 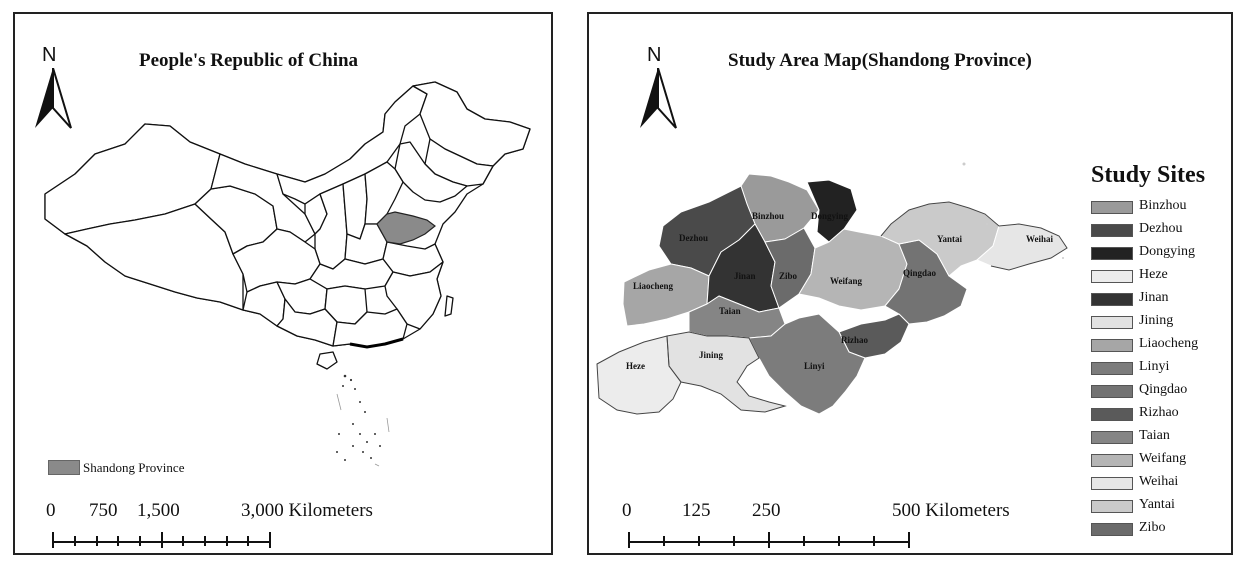 What do you see at coordinates (1161, 228) in the screenshot?
I see `legend-label: Dezhou` at bounding box center [1161, 228].